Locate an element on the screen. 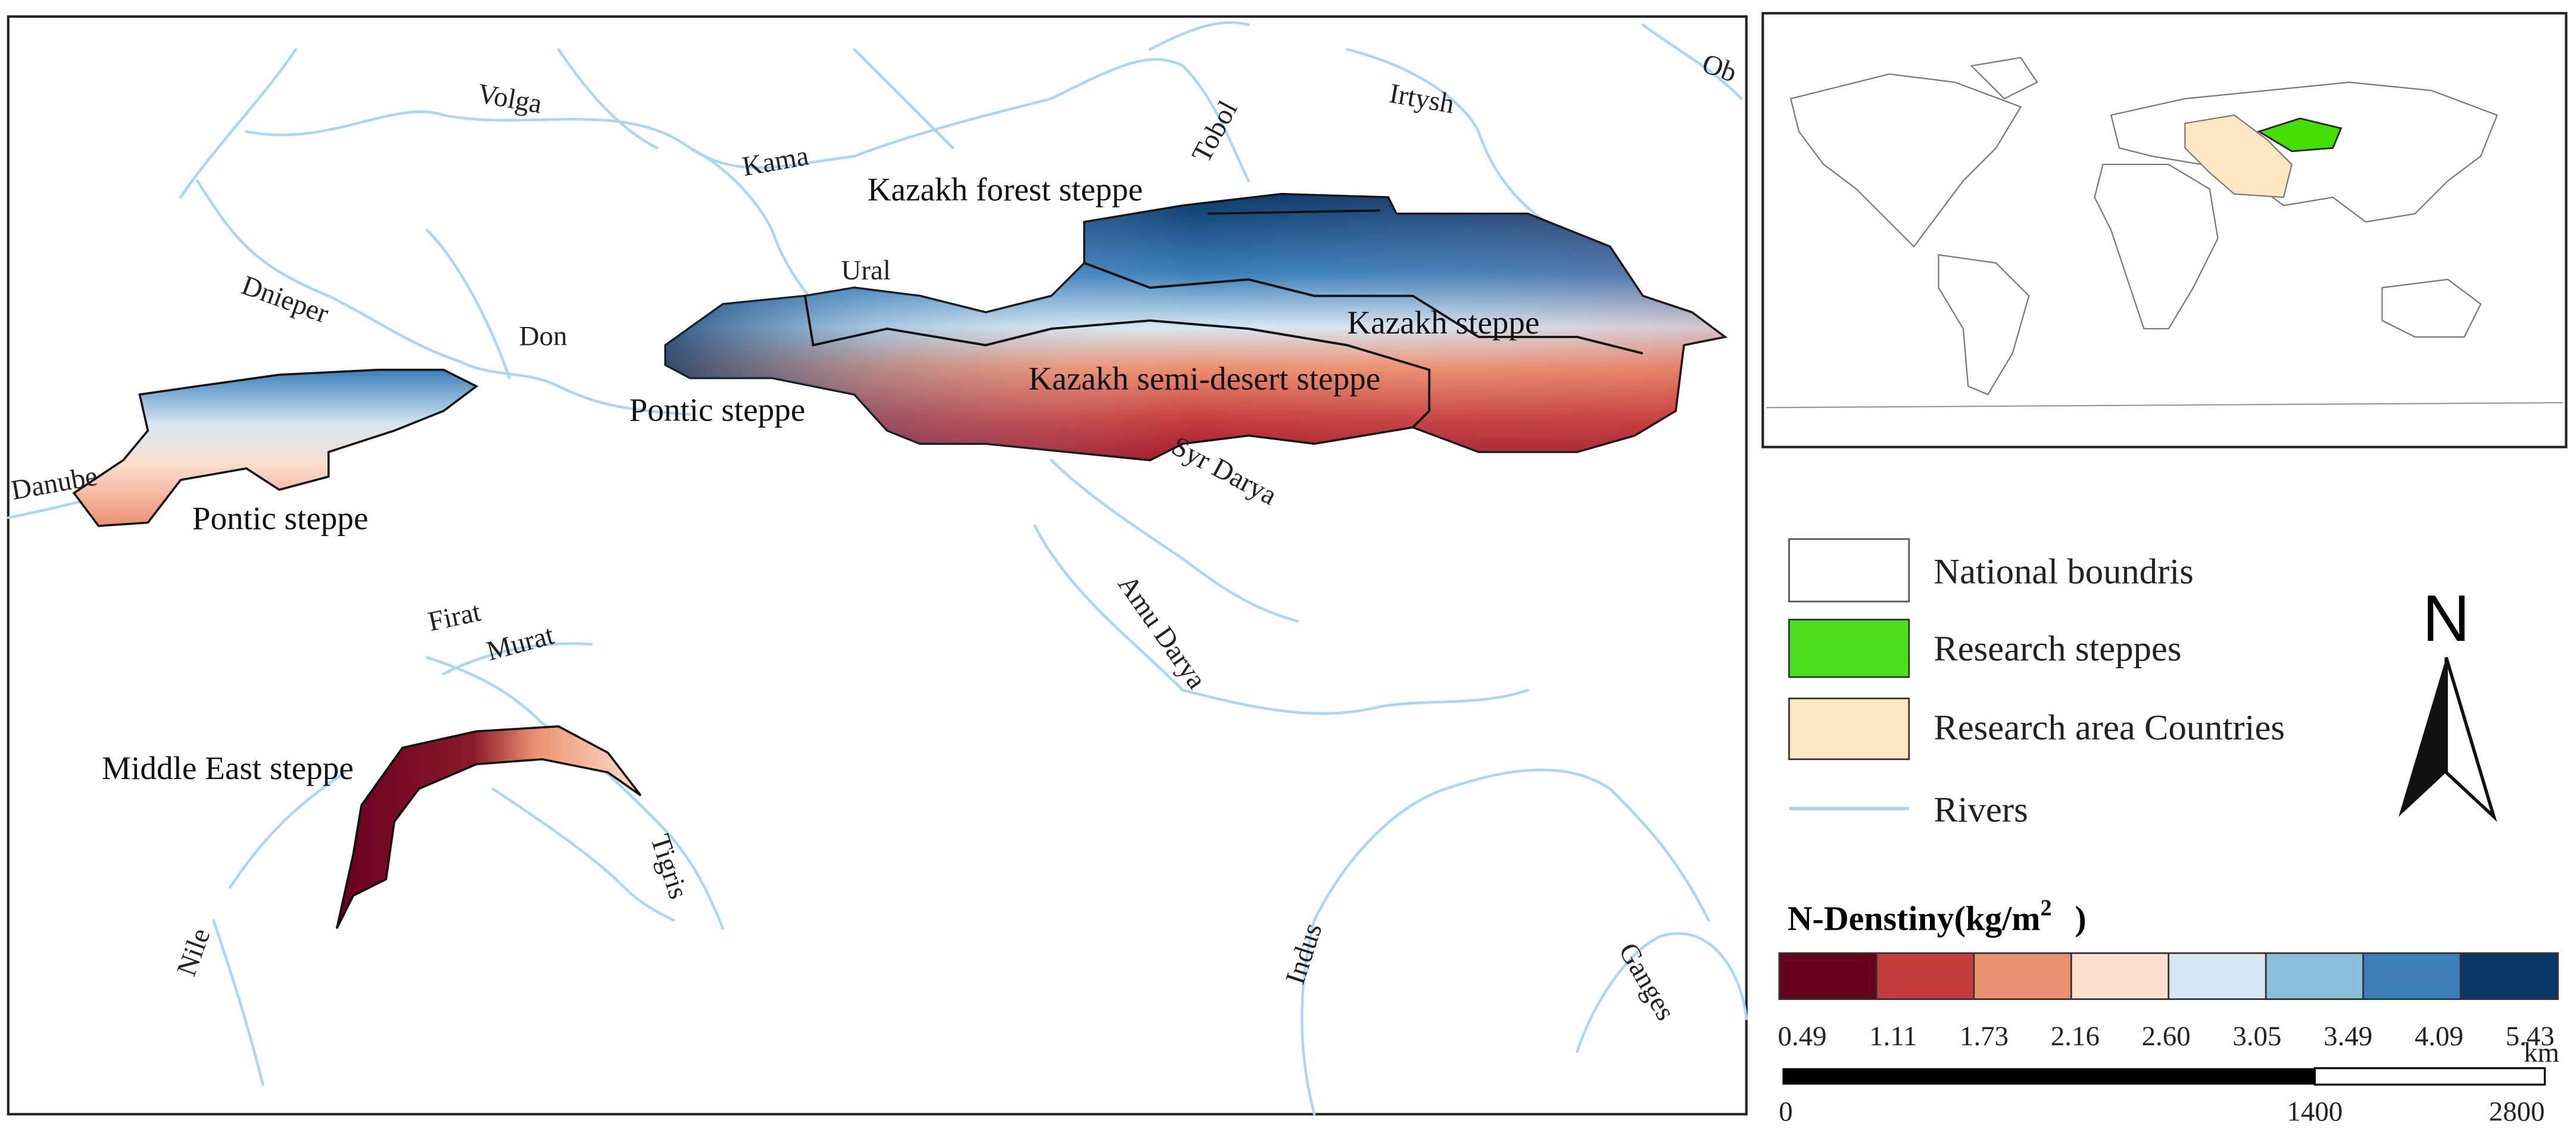  river-label: Don is located at coordinates (543, 336).